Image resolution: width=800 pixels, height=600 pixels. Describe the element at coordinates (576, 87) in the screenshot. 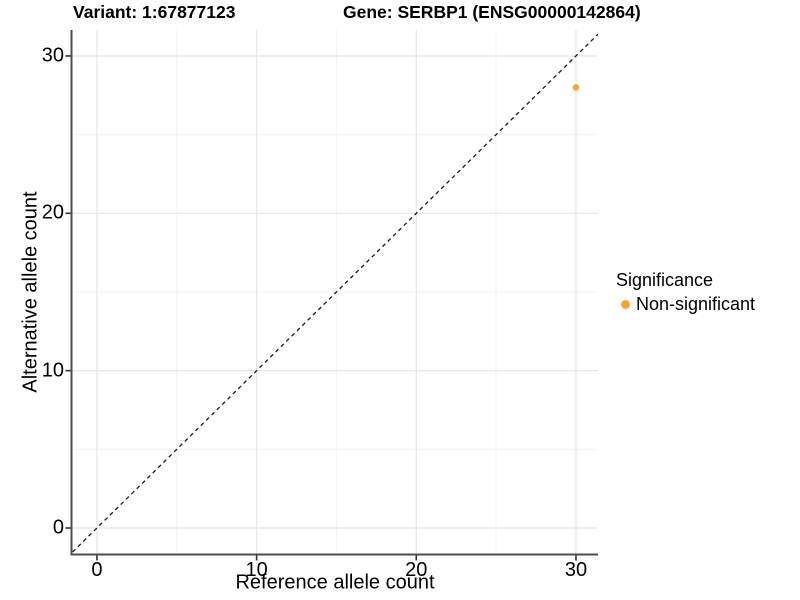

I see `data-point` at that location.